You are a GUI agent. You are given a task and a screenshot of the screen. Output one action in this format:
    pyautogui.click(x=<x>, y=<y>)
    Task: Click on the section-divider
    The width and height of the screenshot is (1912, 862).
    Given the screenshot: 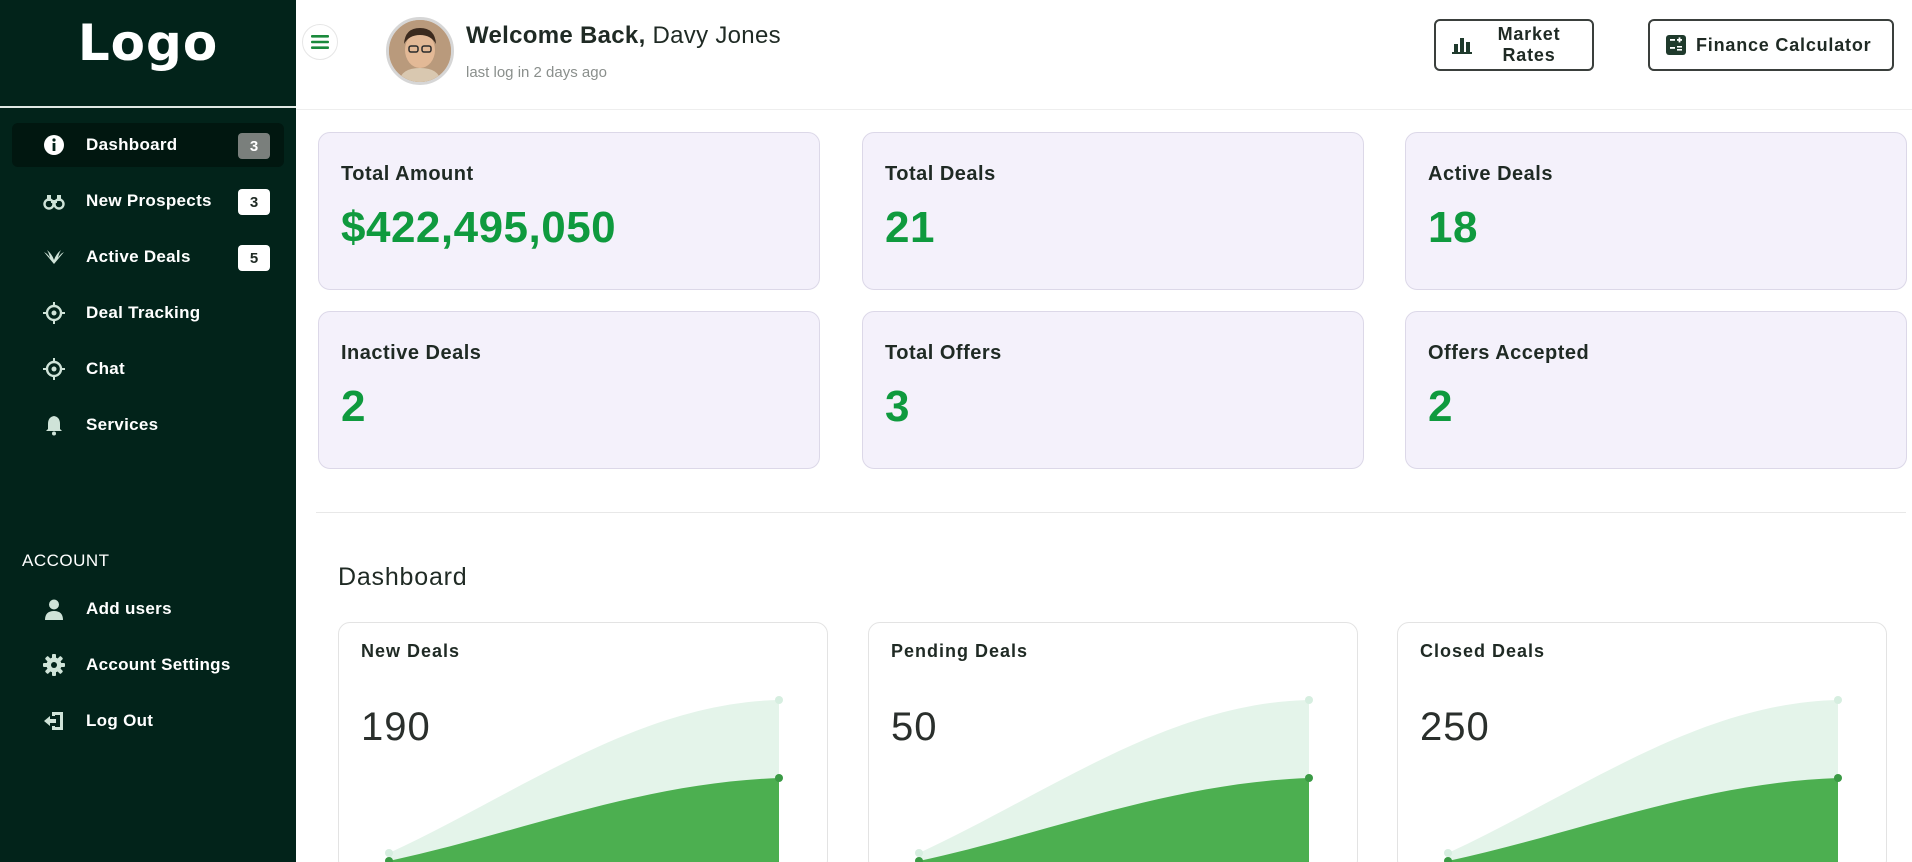 What is the action you would take?
    pyautogui.click(x=1111, y=512)
    